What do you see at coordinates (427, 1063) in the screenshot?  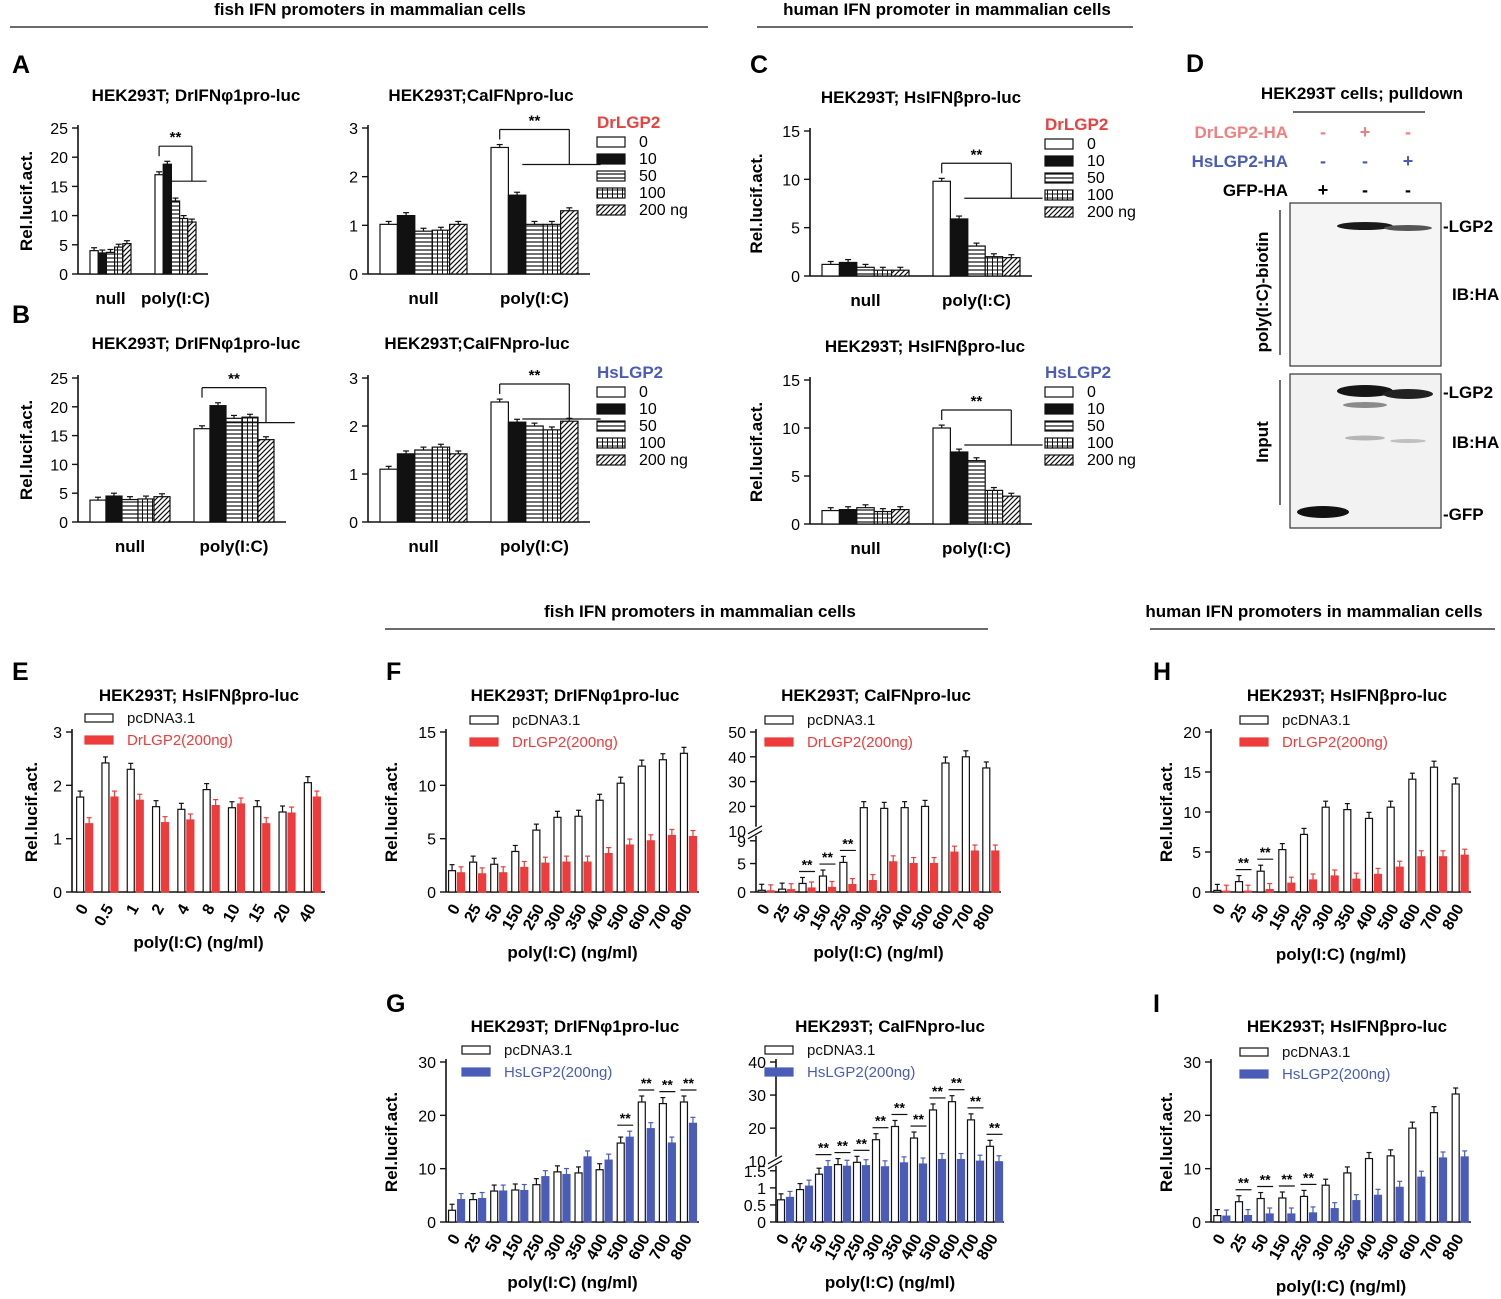 I see `y-tick-label: 30` at bounding box center [427, 1063].